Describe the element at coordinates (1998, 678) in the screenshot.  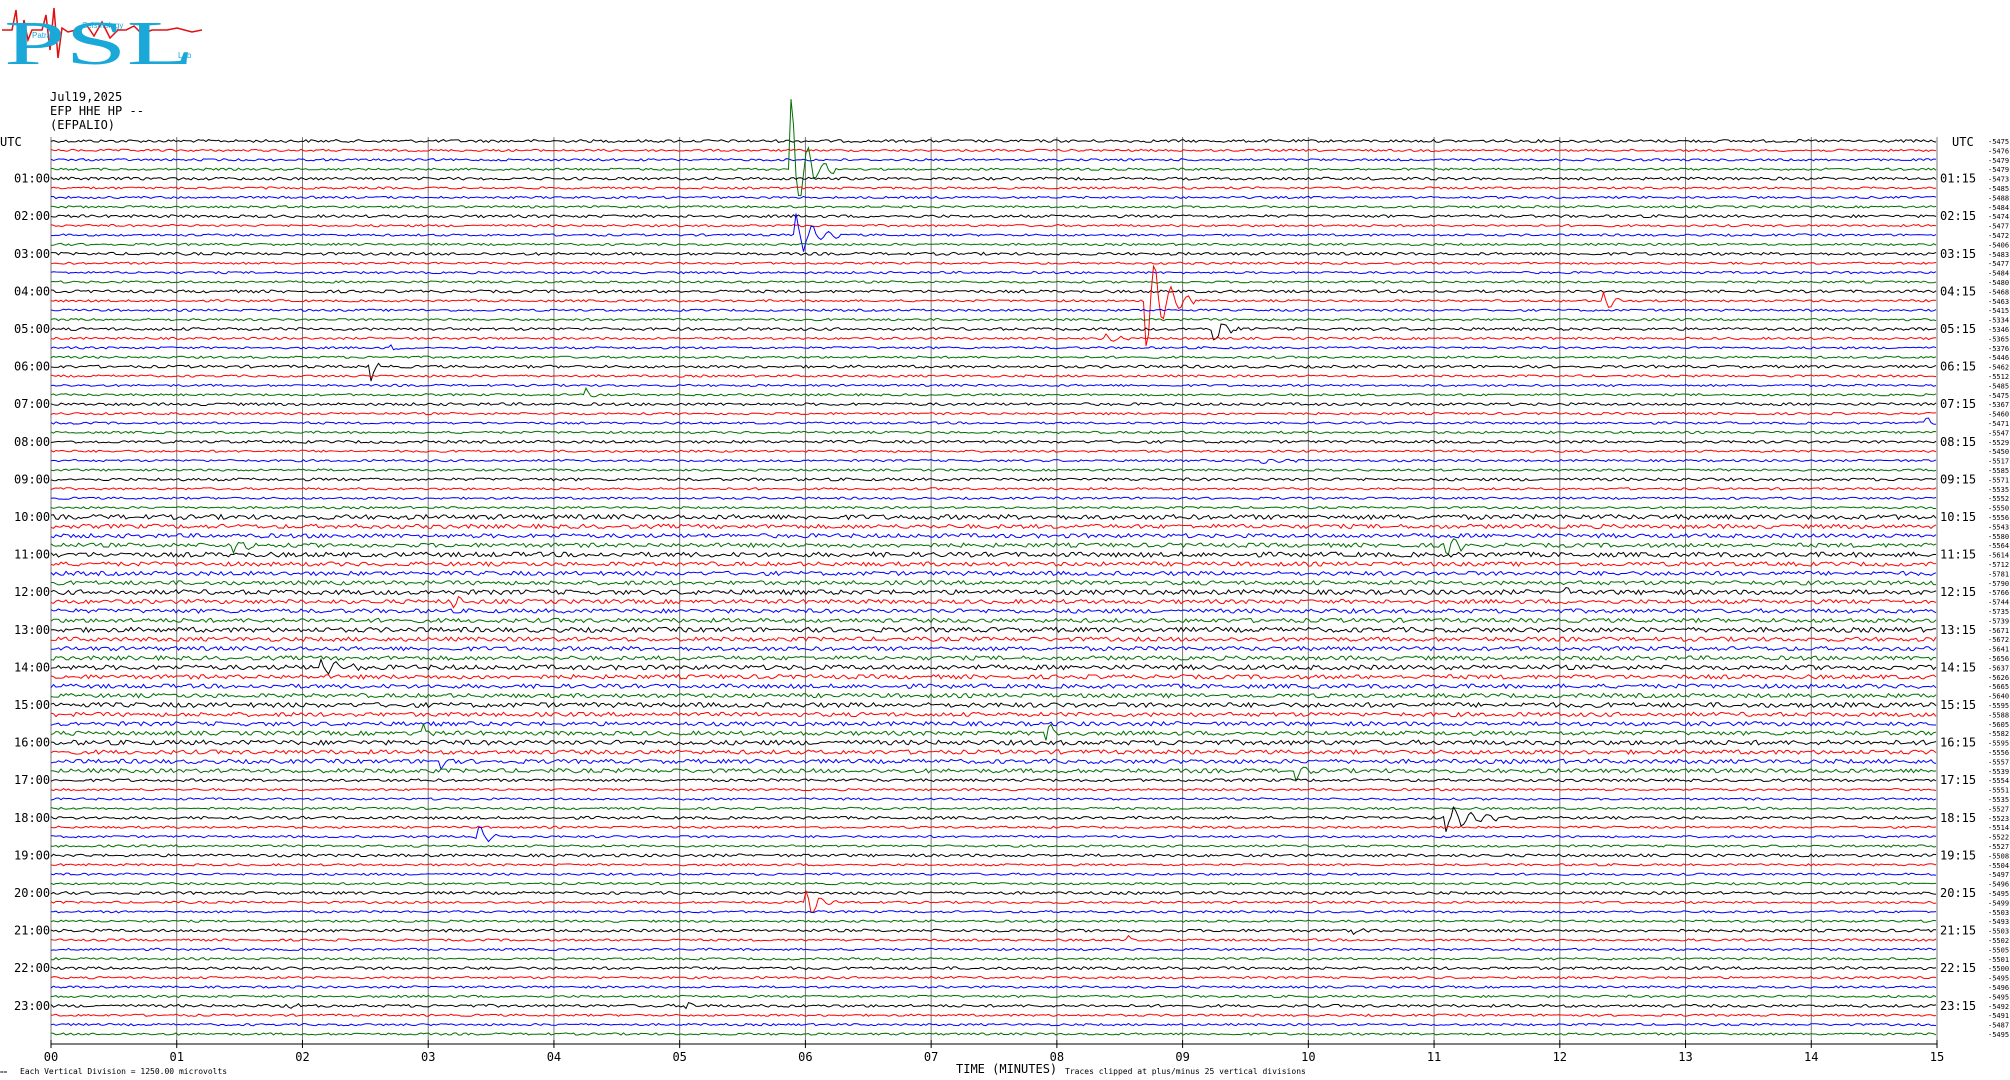
I see `trace-offset-label: -5626` at that location.